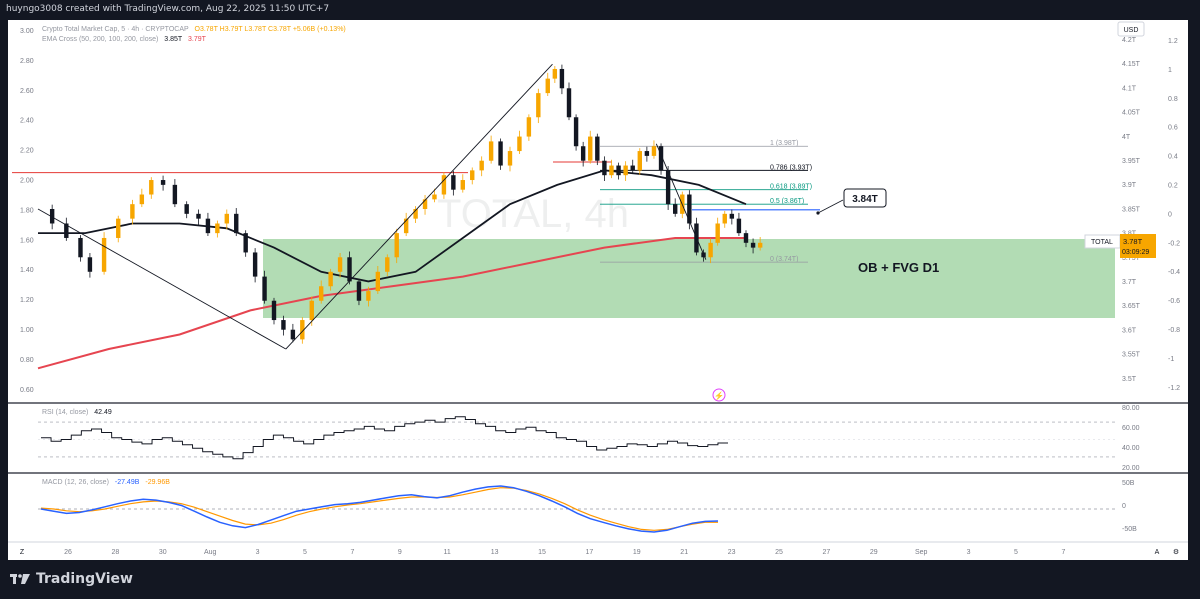  Describe the element at coordinates (706, 187) in the screenshot. I see `fib-level: 0.618 (3.89T)` at that location.